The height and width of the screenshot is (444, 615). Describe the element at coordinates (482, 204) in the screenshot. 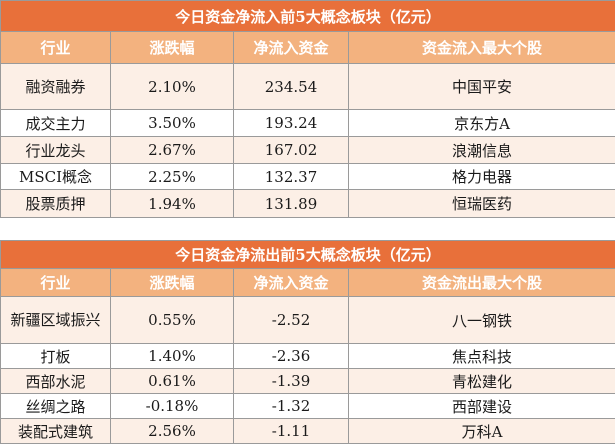

I see `stock-cell: 恒瑞医药` at that location.